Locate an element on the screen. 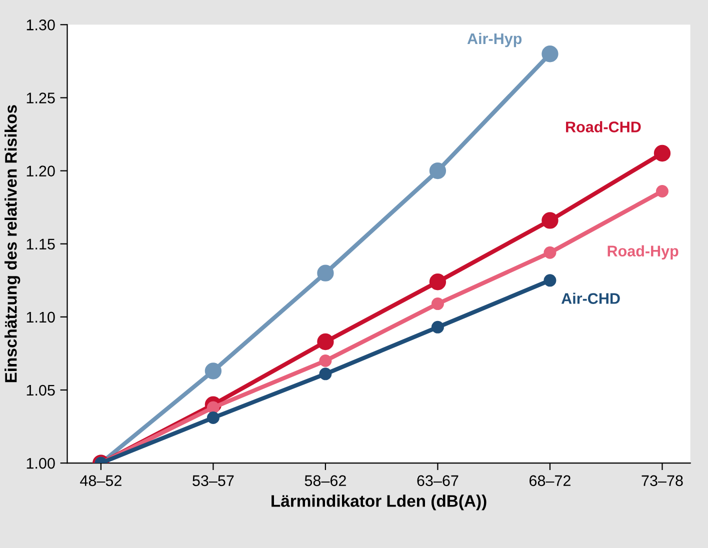  x-axis-title: Lärmindikator Lden (dB(A)) is located at coordinates (379, 502).